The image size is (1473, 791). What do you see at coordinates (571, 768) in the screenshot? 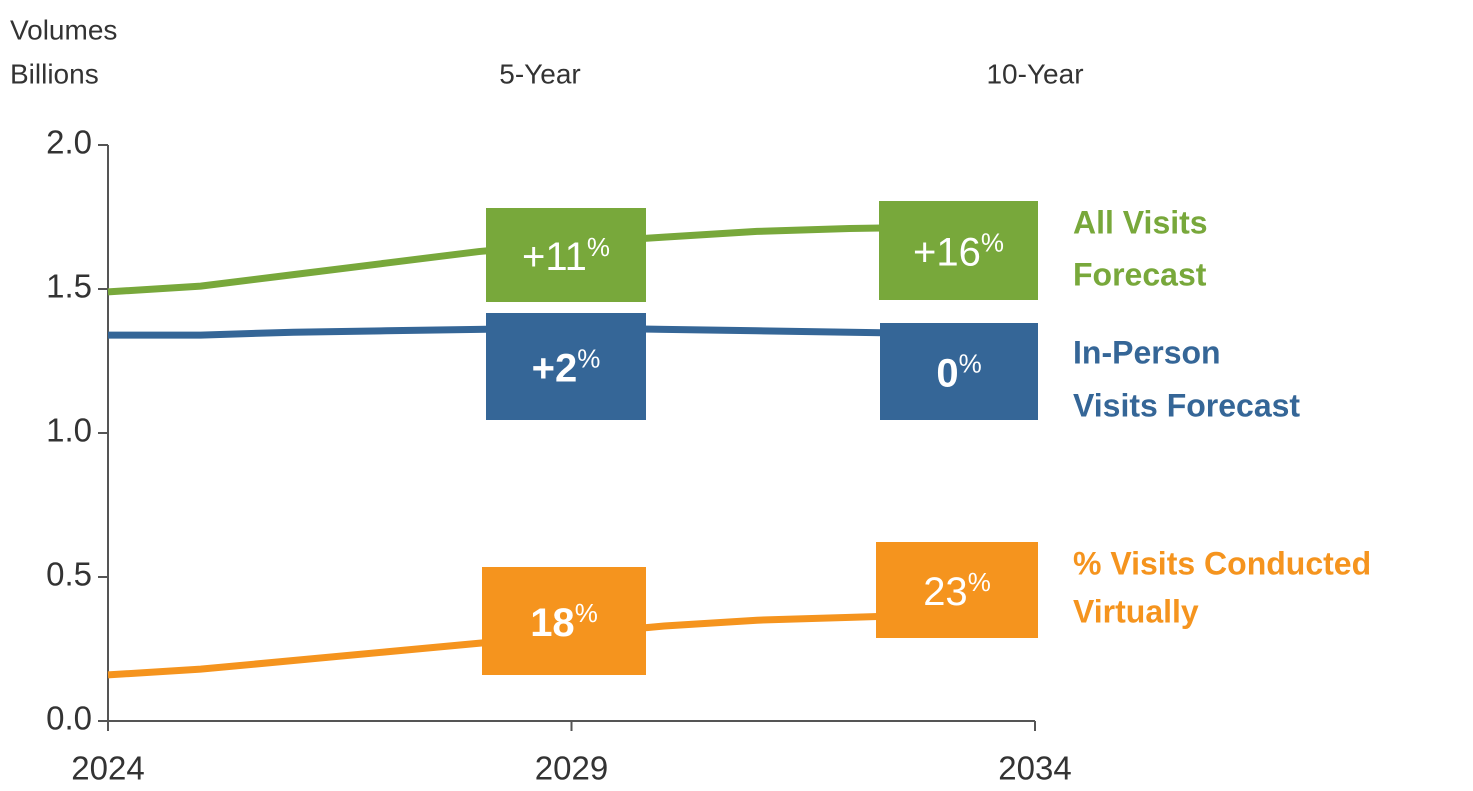
I see `x-tick-label: 2029` at bounding box center [571, 768].